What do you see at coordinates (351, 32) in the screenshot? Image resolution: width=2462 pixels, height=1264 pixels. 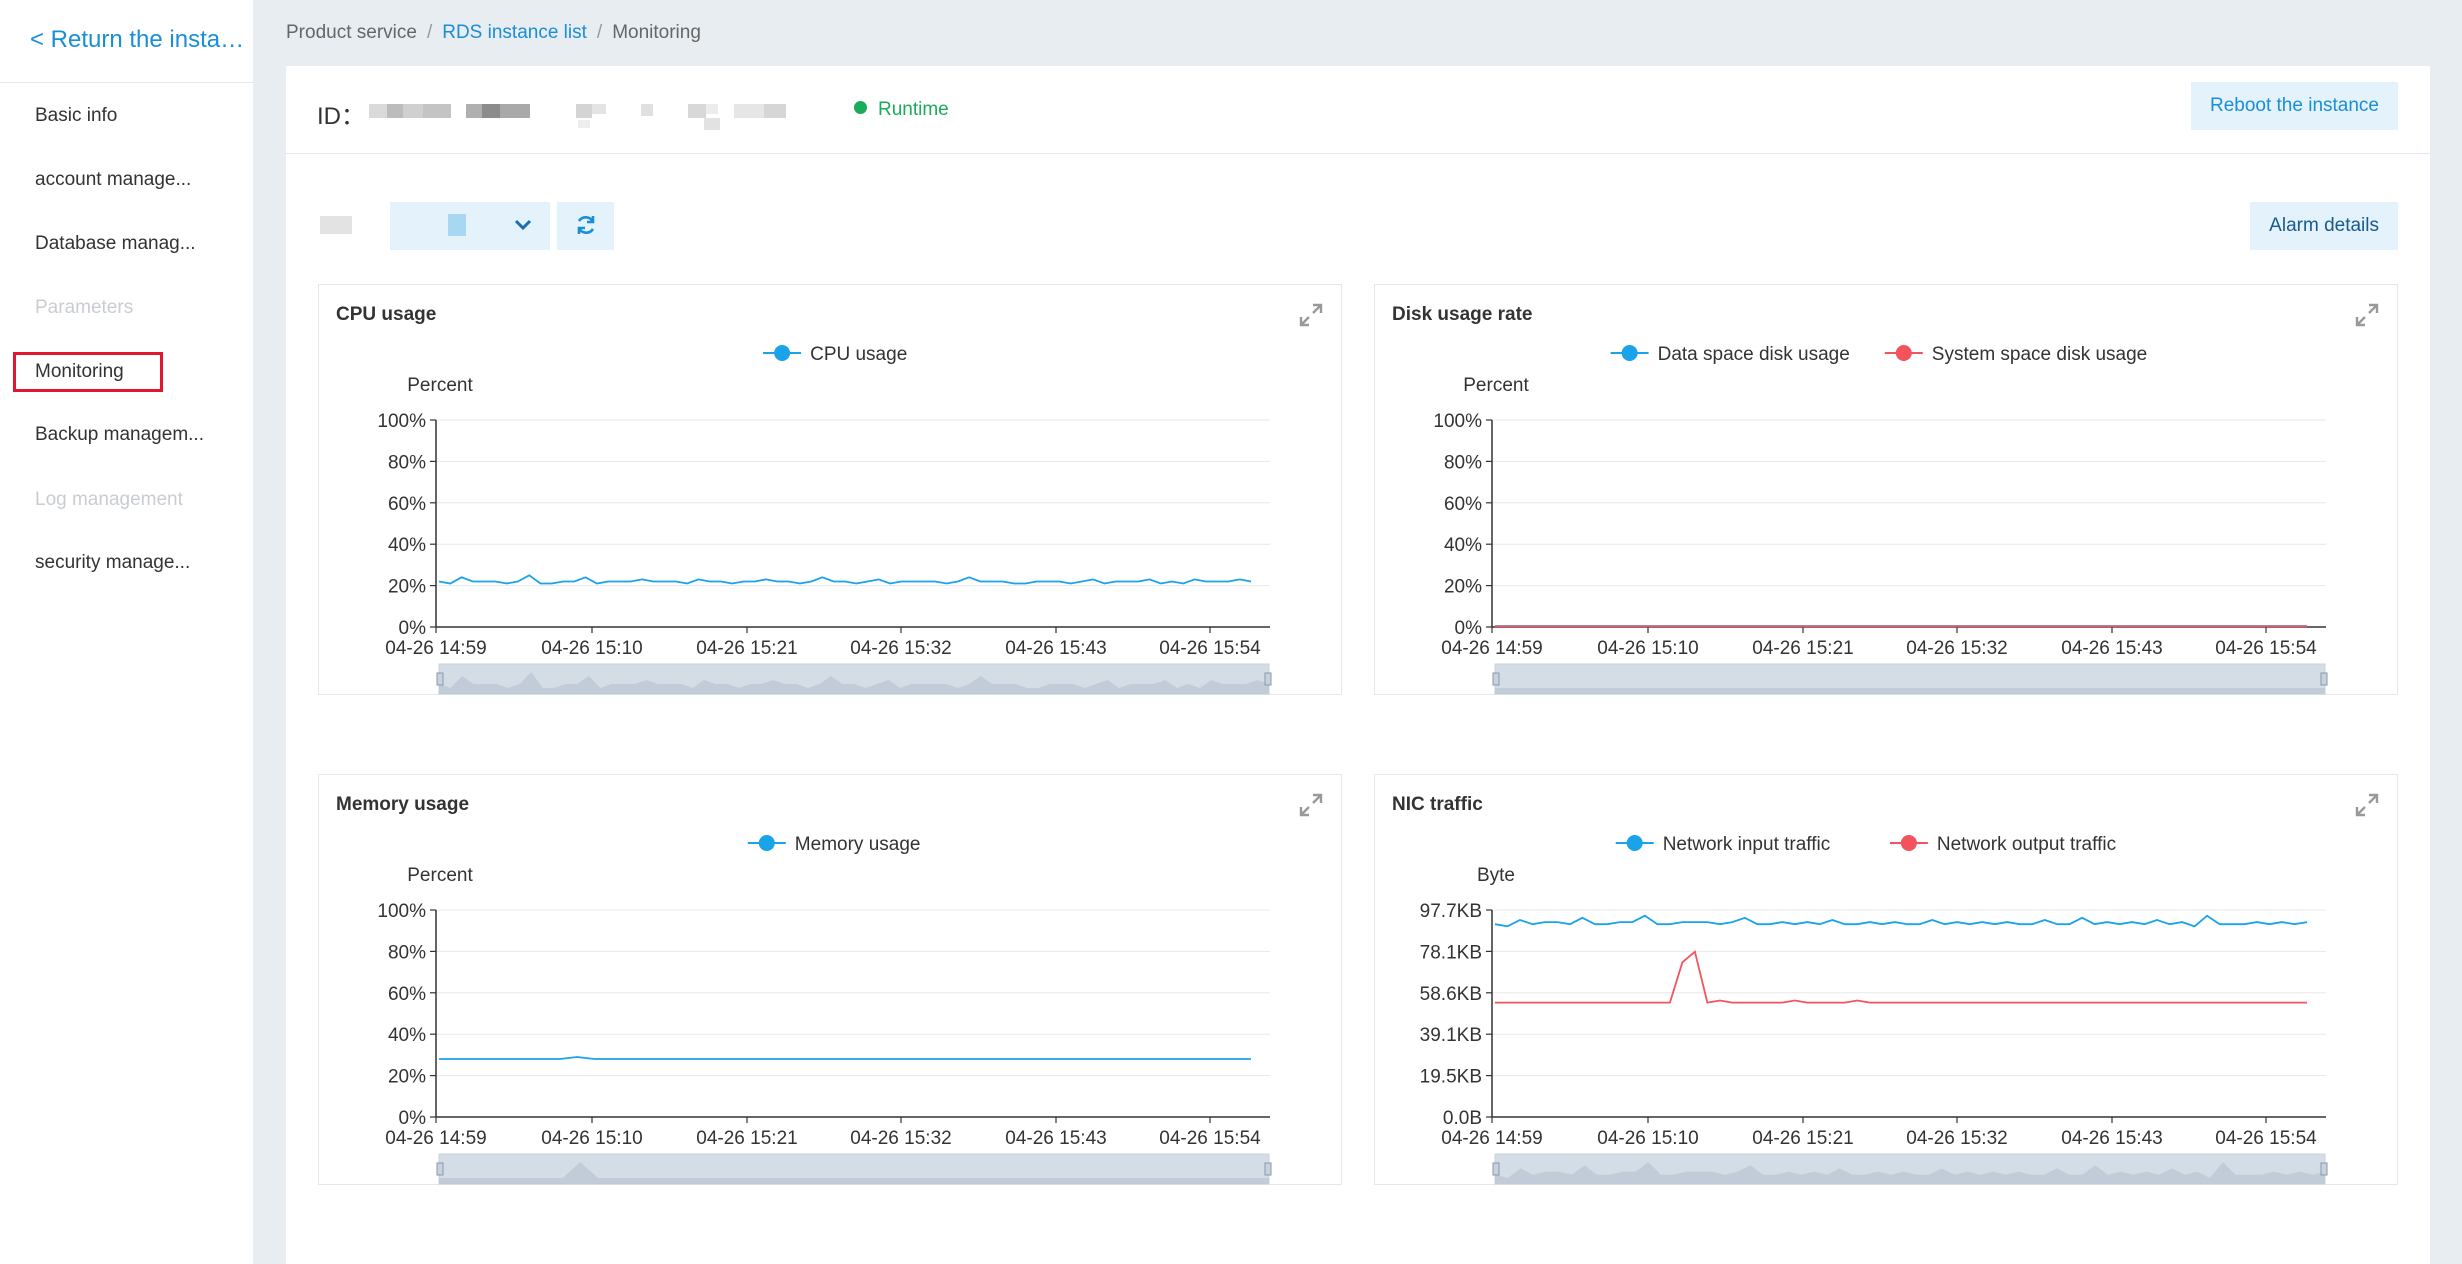 I see `breadcrumb-product-service: Product service` at bounding box center [351, 32].